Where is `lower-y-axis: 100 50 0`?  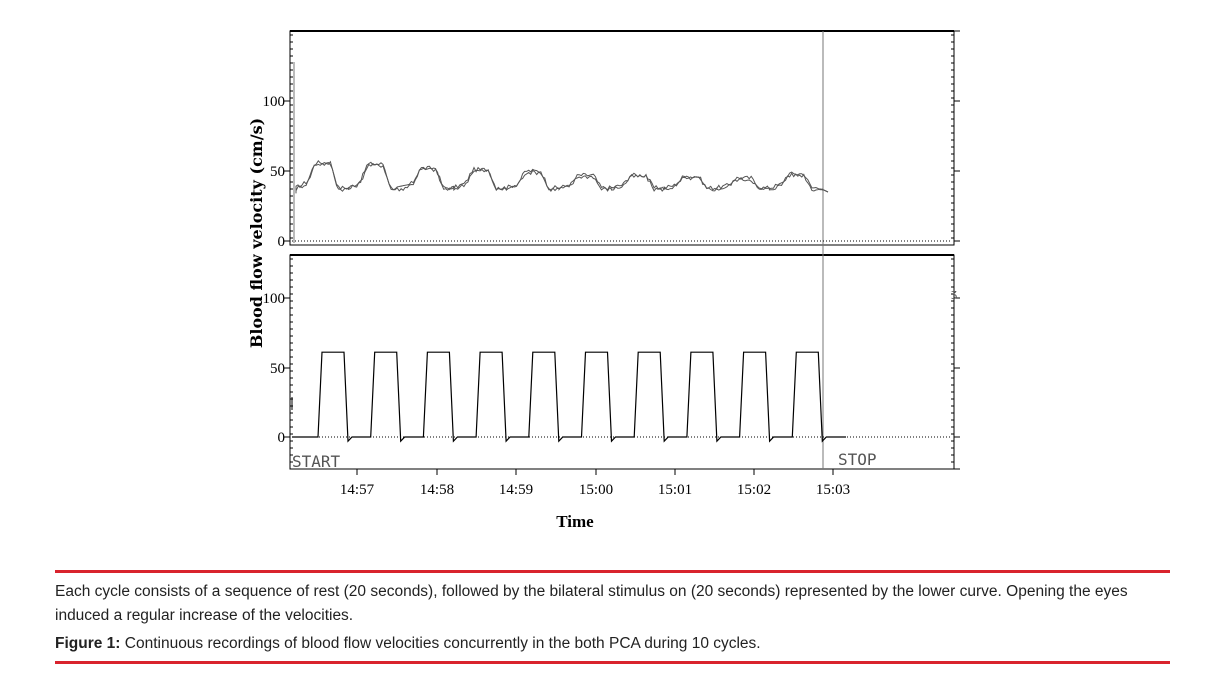
lower-y-axis: 100 50 0 is located at coordinates (276, 368).